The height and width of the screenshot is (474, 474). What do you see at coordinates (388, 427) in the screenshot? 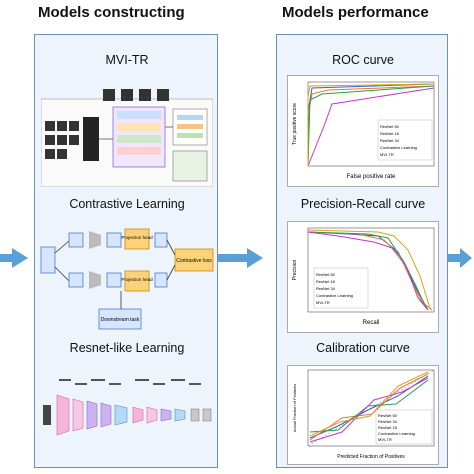
I see `cal-legend-3: ResNet 18` at bounding box center [388, 427].